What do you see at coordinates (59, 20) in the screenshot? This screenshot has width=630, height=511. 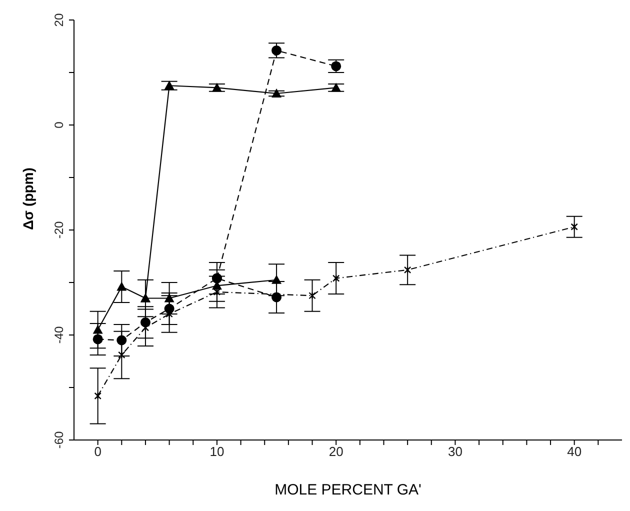 I see `y-tick-label: 20` at bounding box center [59, 20].